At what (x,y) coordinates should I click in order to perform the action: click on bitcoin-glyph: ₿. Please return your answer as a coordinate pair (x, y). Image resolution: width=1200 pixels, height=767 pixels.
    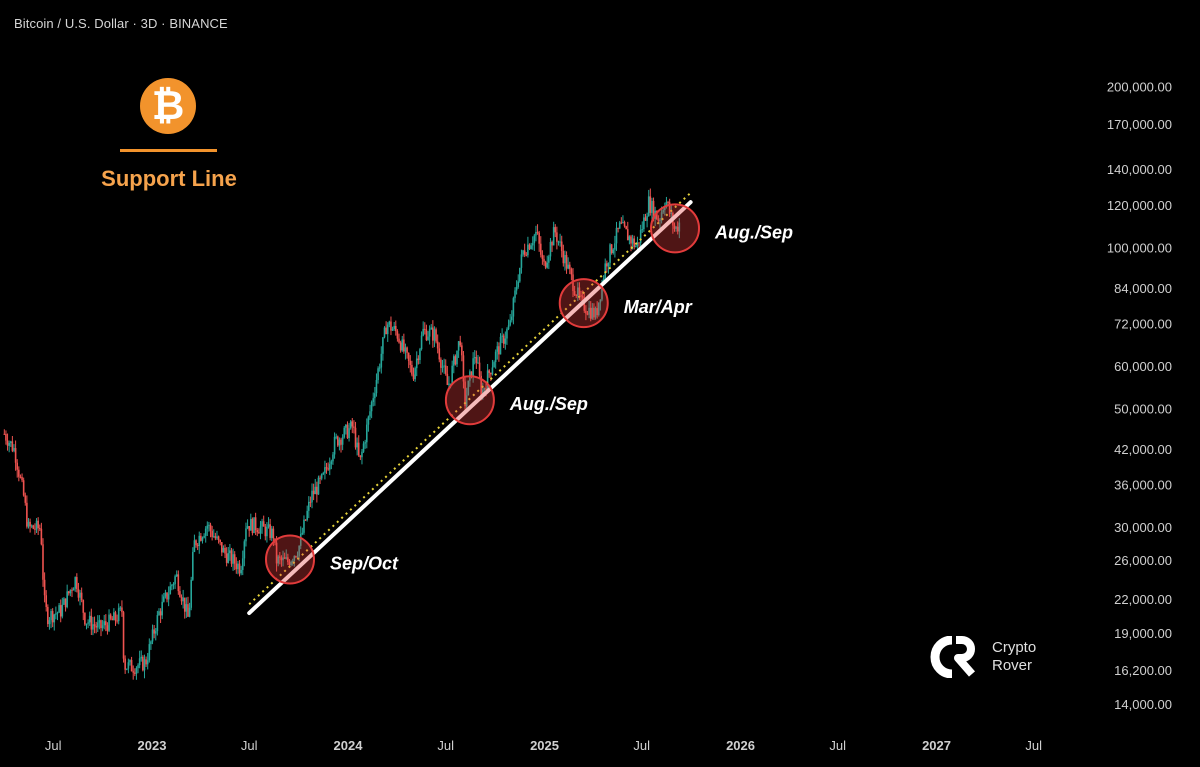
    Looking at the image, I should click on (168, 106).